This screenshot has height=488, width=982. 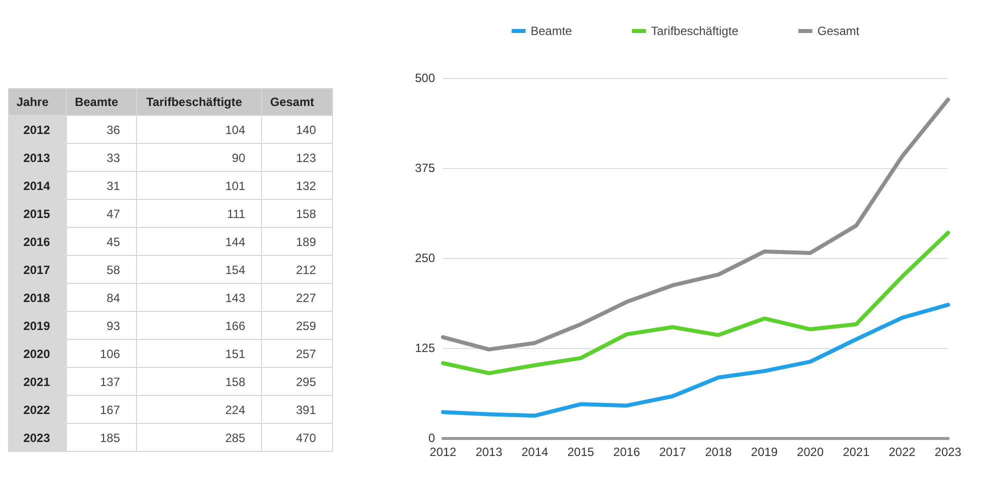 I want to click on y-tick-label: 2018, so click(x=37, y=298).